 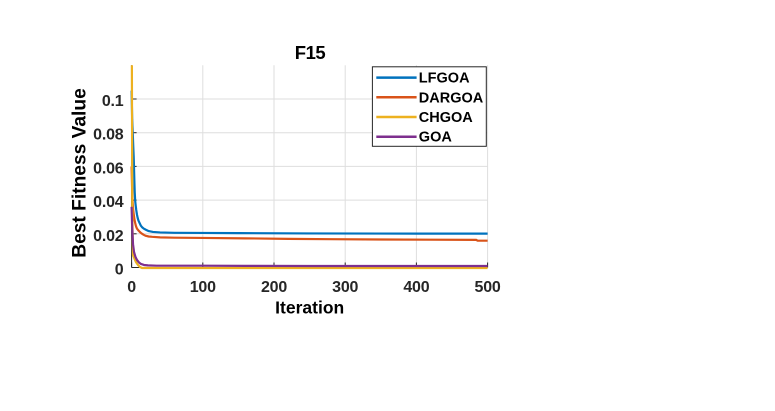 What do you see at coordinates (451, 98) in the screenshot?
I see `svg-text: DARGOA` at bounding box center [451, 98].